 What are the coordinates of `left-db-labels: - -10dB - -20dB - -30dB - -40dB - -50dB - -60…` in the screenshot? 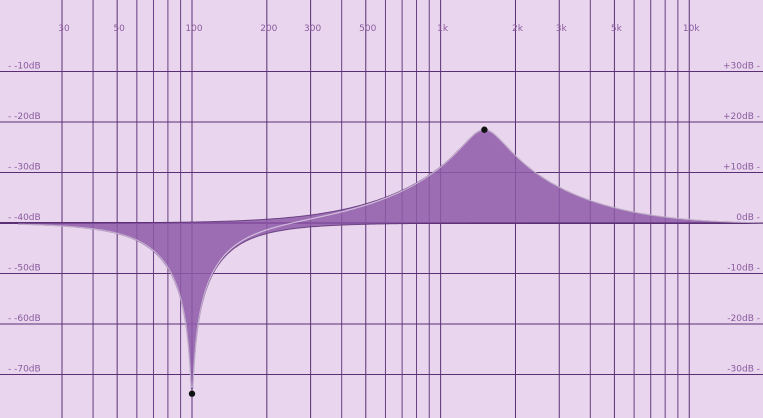 It's located at (24, 218).